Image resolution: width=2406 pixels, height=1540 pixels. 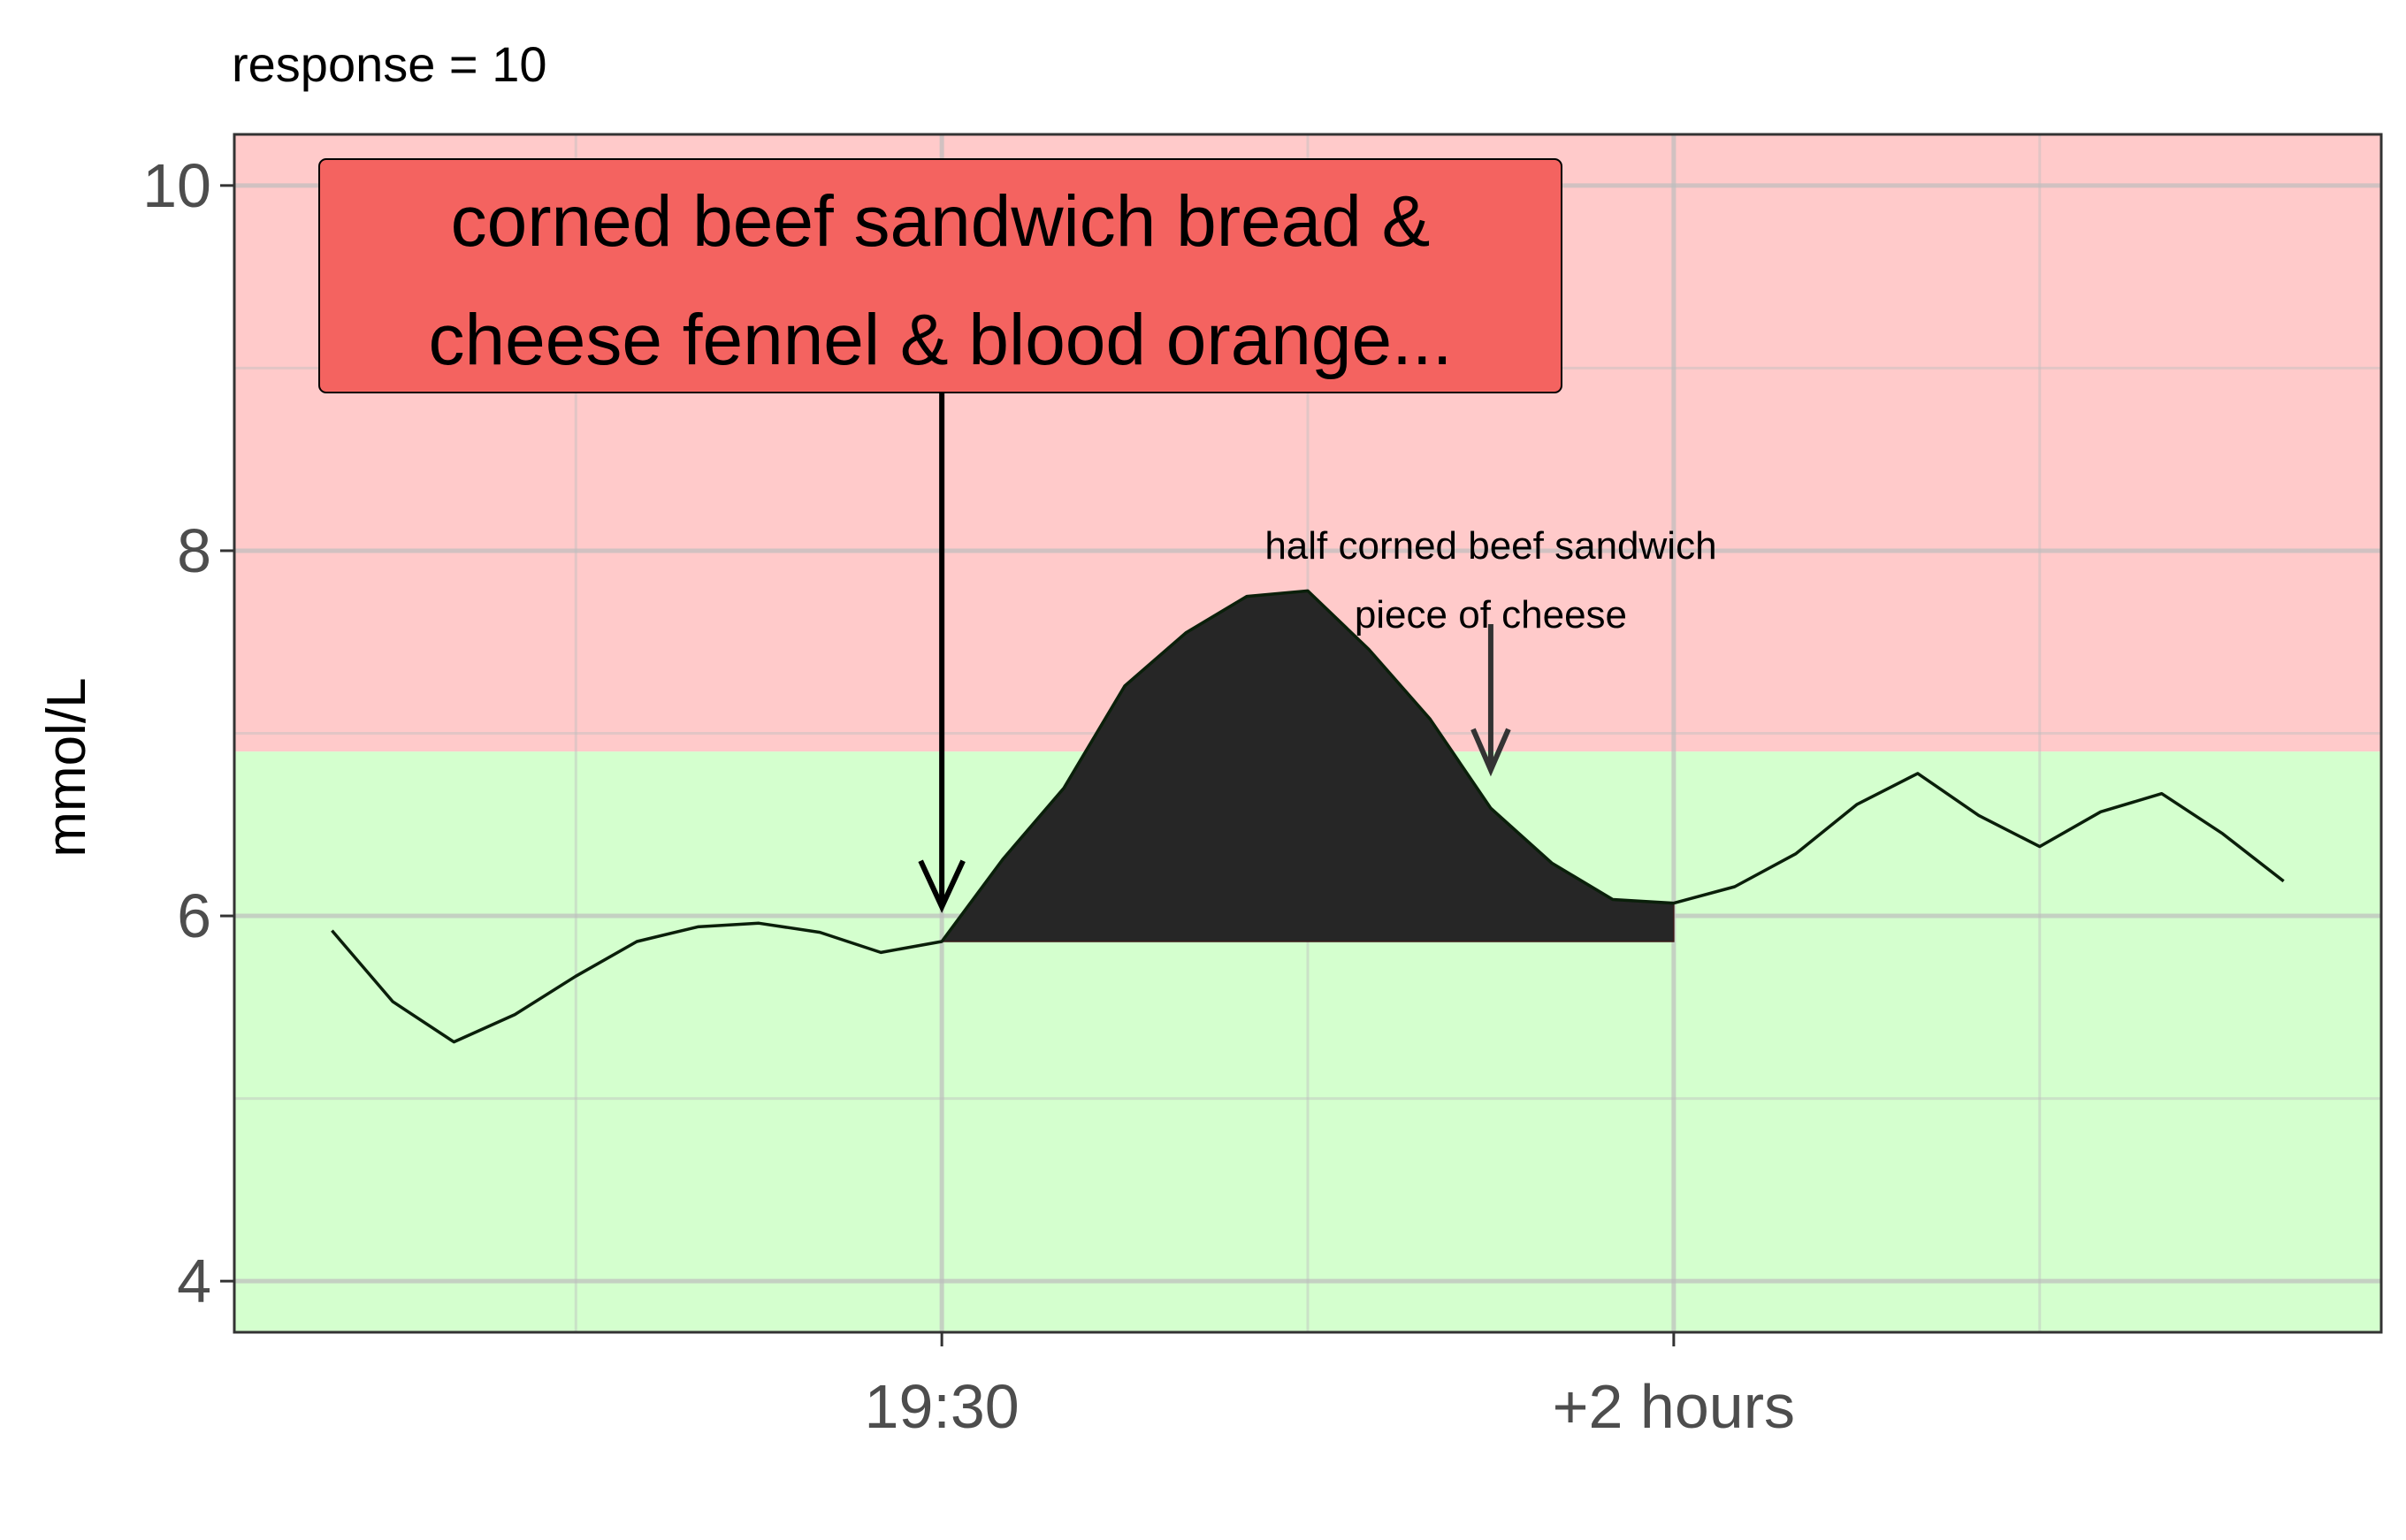 I want to click on y-axis-label: mmol/L, so click(x=66, y=767).